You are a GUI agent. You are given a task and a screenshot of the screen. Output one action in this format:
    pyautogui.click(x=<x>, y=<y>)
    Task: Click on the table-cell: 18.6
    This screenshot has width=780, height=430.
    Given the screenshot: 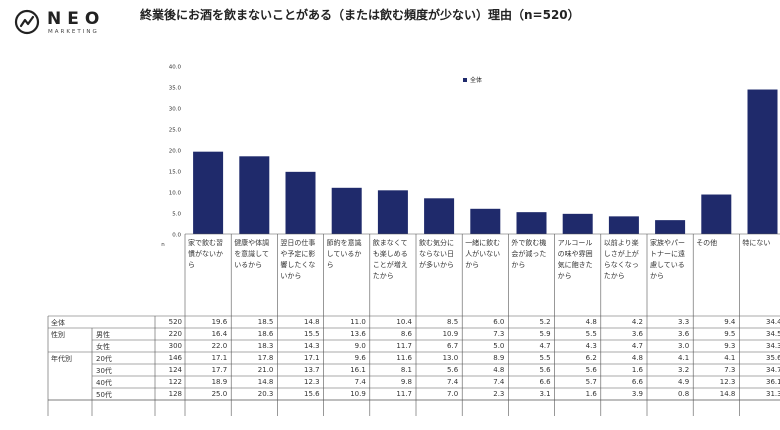 What is the action you would take?
    pyautogui.click(x=265, y=334)
    